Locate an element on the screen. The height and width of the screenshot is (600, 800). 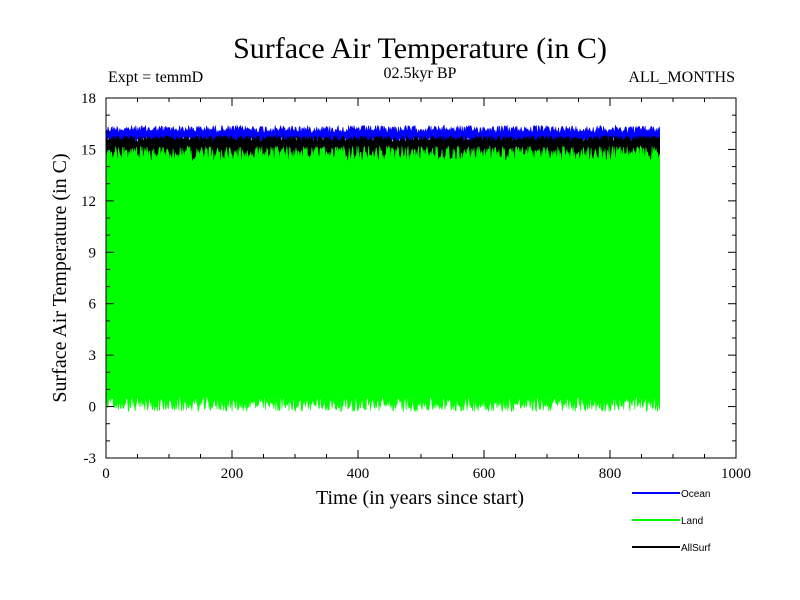
legend: Ocean Land AllSurf is located at coordinates (671, 521).